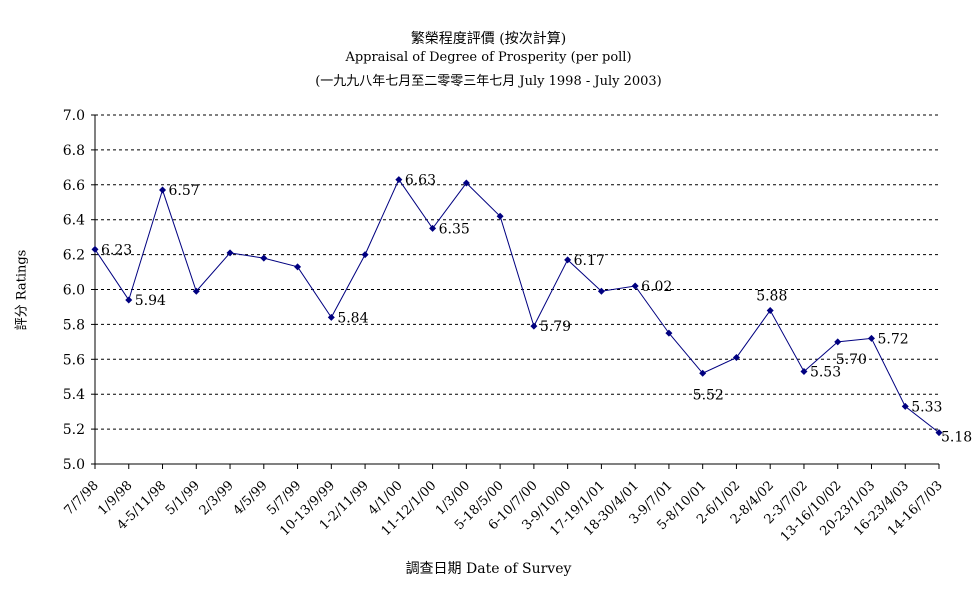 The height and width of the screenshot is (600, 977). Describe the element at coordinates (851, 360) in the screenshot. I see `data-label: 5.70` at that location.